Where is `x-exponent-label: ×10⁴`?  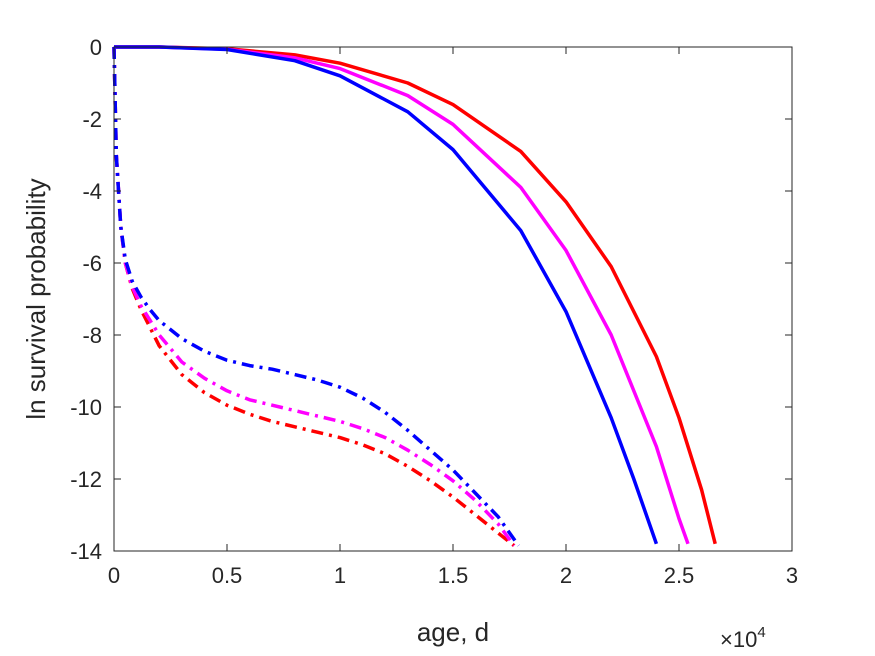 x-exponent-label: ×10⁴ is located at coordinates (743, 638).